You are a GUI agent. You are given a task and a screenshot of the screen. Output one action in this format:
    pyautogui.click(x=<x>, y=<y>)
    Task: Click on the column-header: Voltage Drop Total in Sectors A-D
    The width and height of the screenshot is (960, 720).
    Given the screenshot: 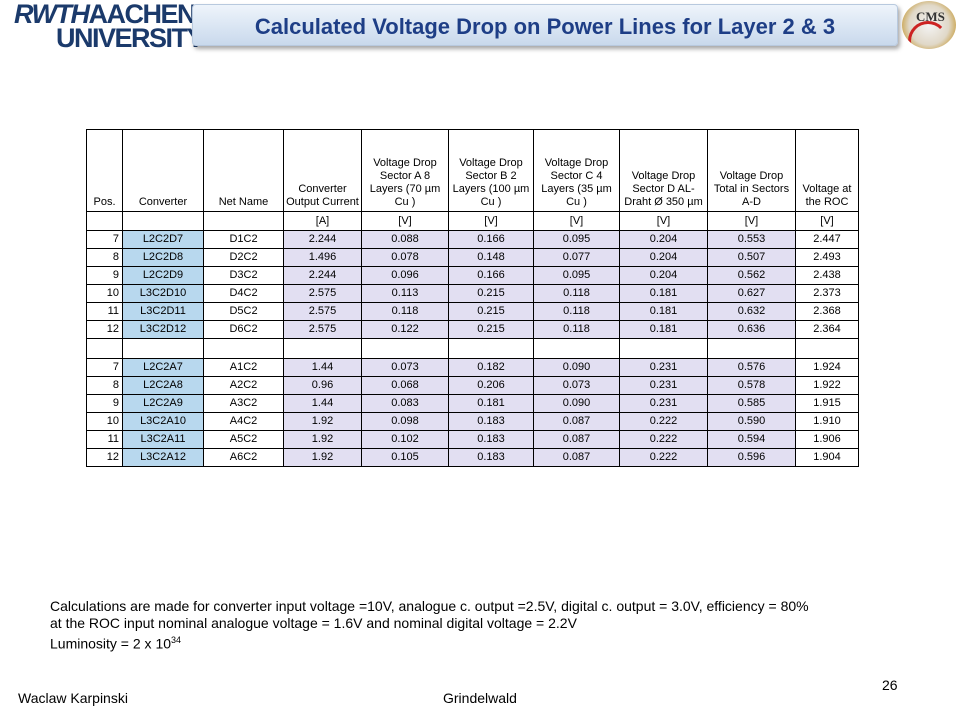 What is the action you would take?
    pyautogui.click(x=751, y=170)
    